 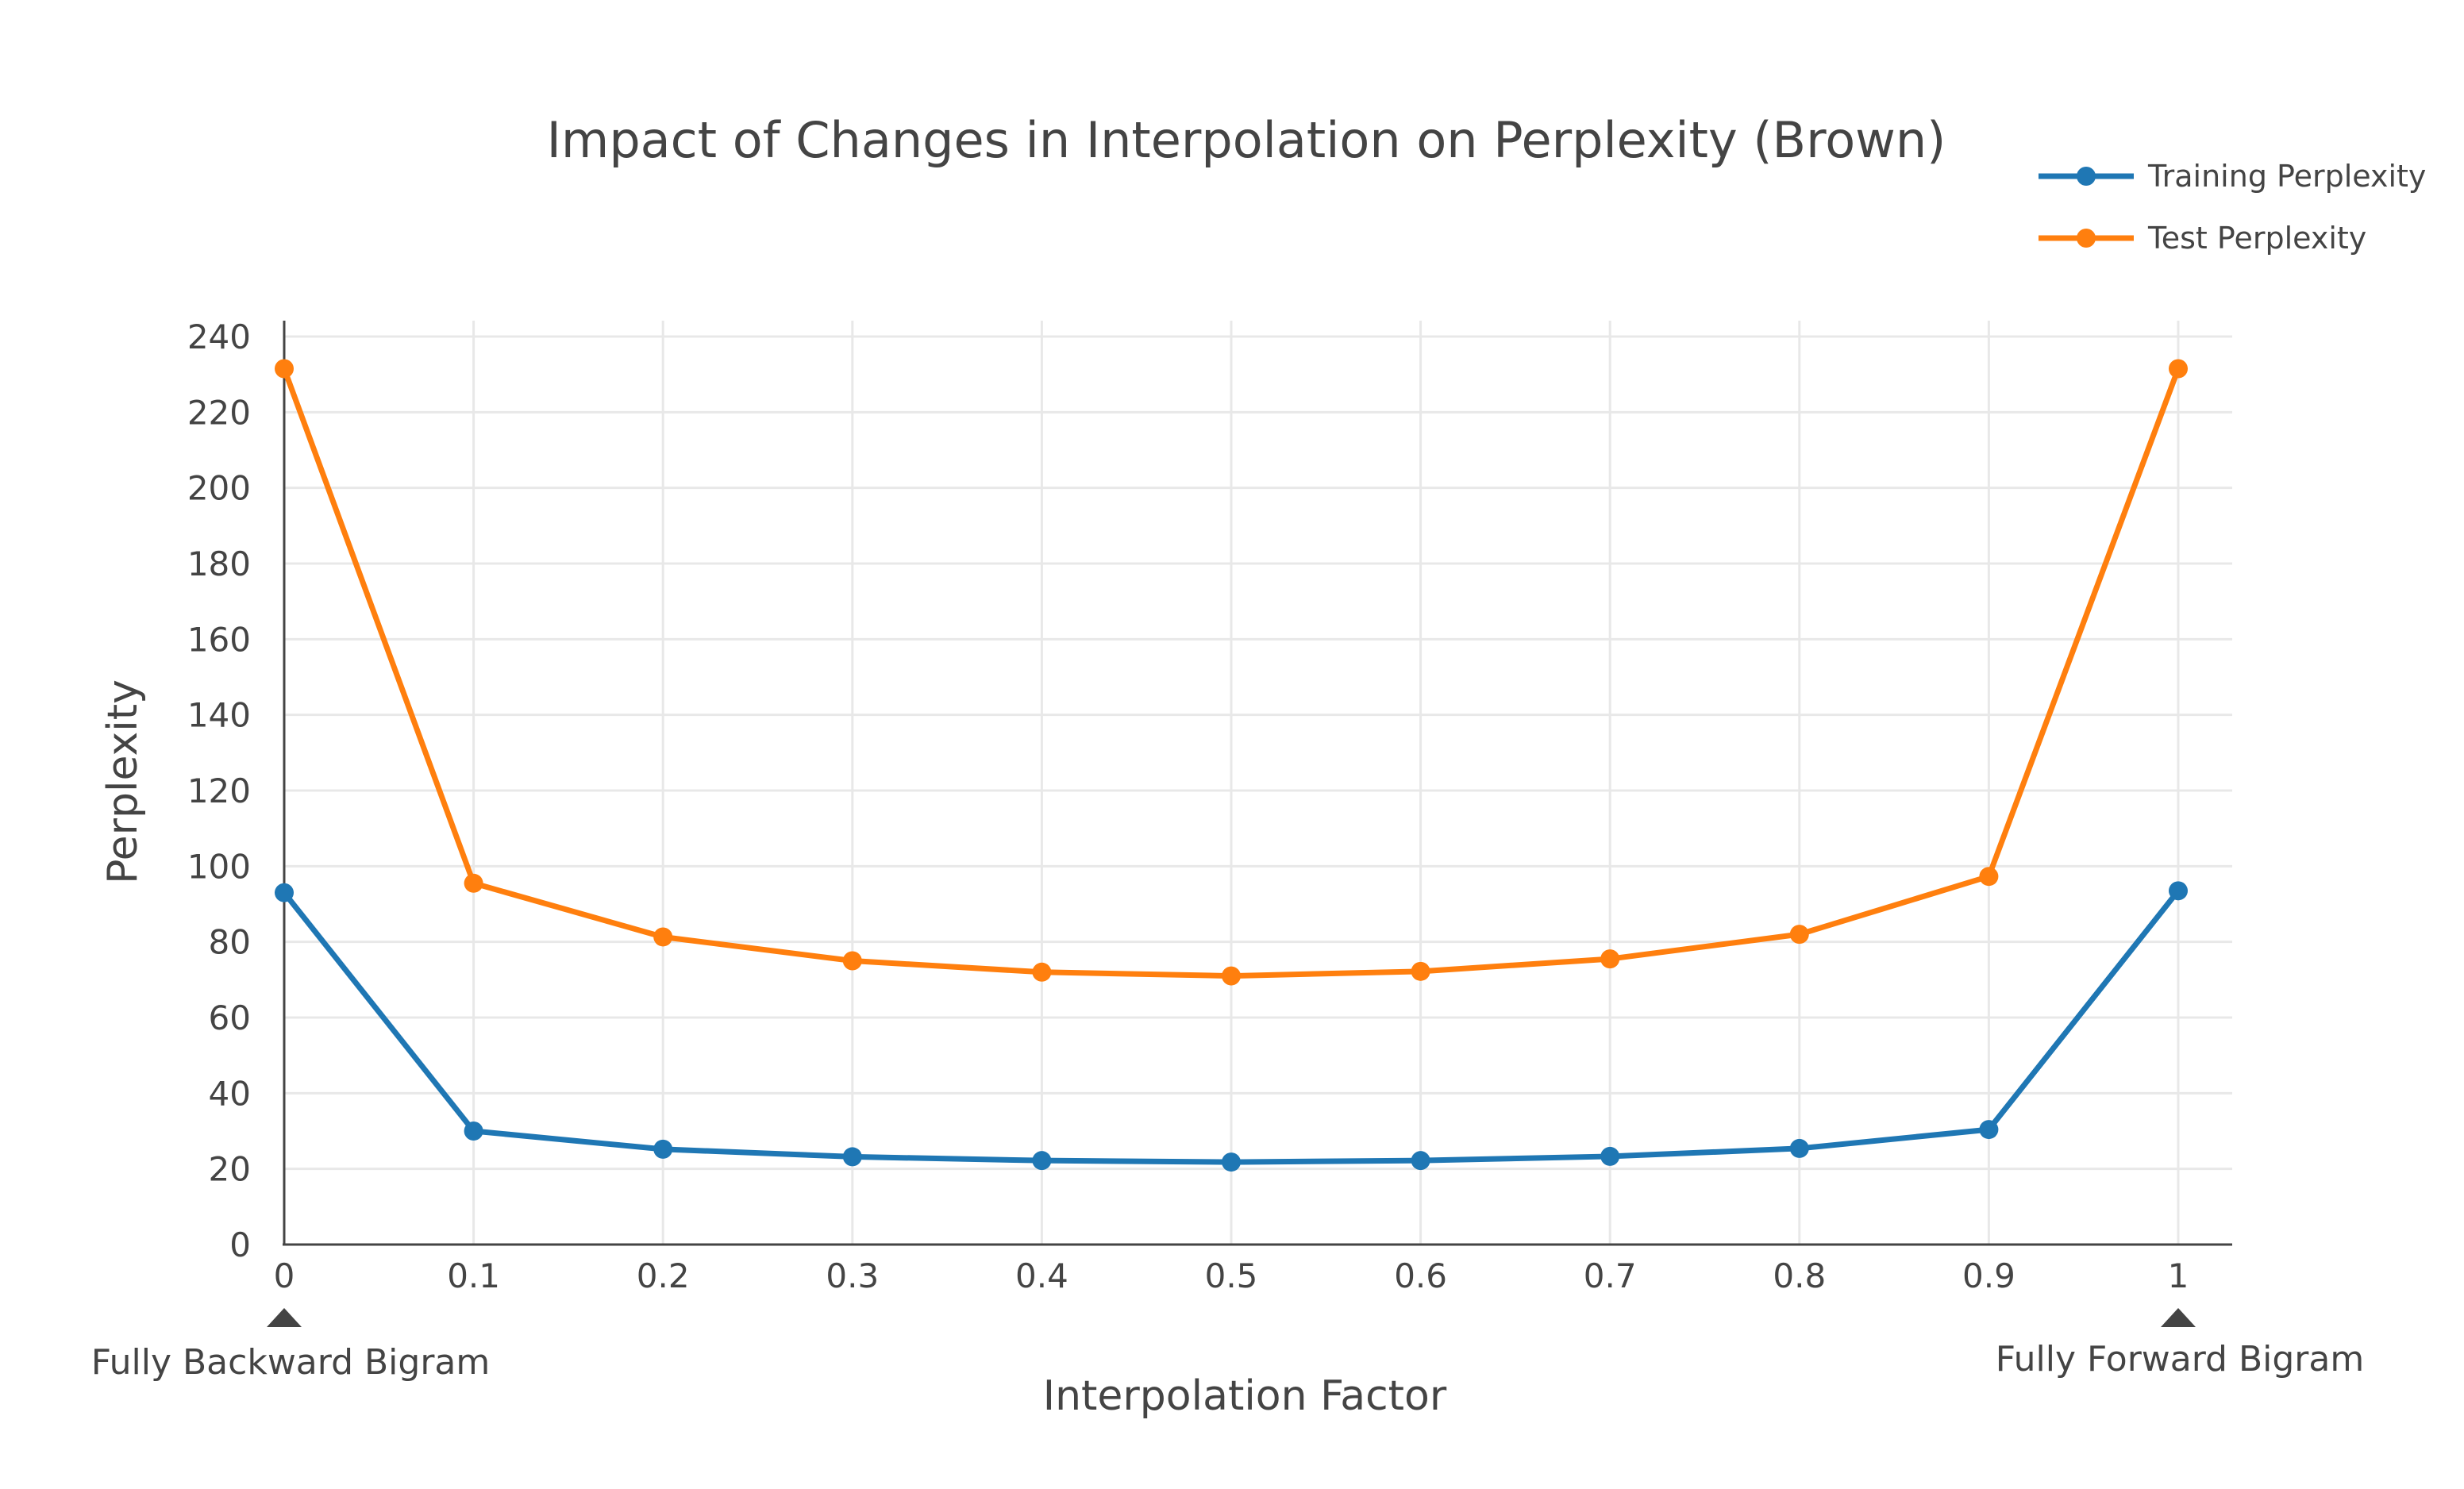 I want to click on x-tick-label: 0.7, so click(x=1610, y=1275).